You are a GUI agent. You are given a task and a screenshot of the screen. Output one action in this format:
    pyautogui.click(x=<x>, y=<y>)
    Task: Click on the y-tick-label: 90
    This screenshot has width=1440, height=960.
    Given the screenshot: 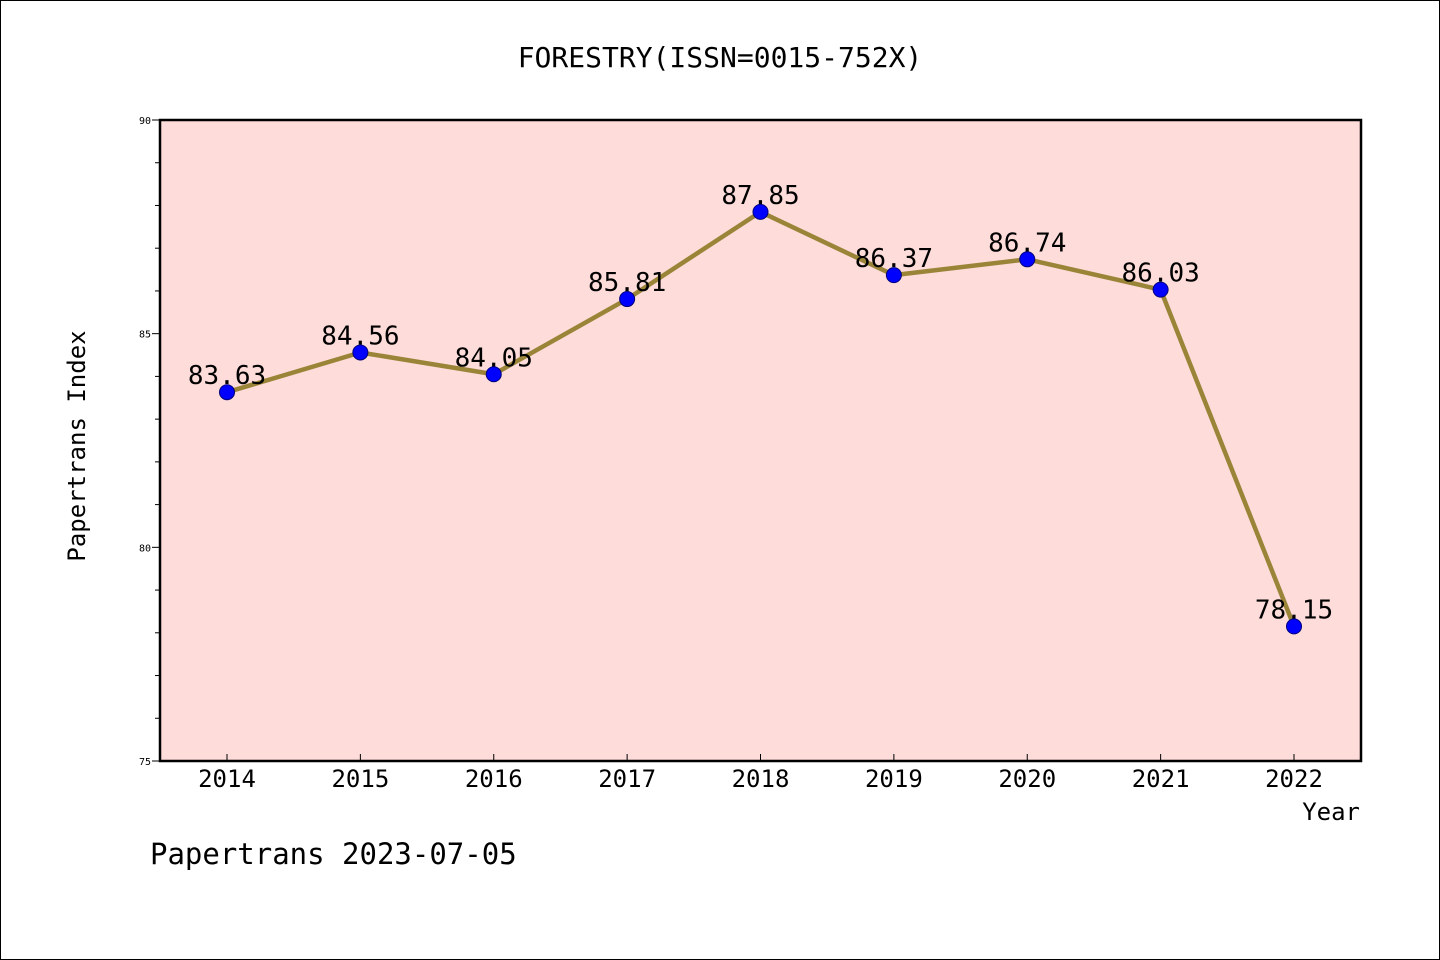 What is the action you would take?
    pyautogui.click(x=145, y=121)
    